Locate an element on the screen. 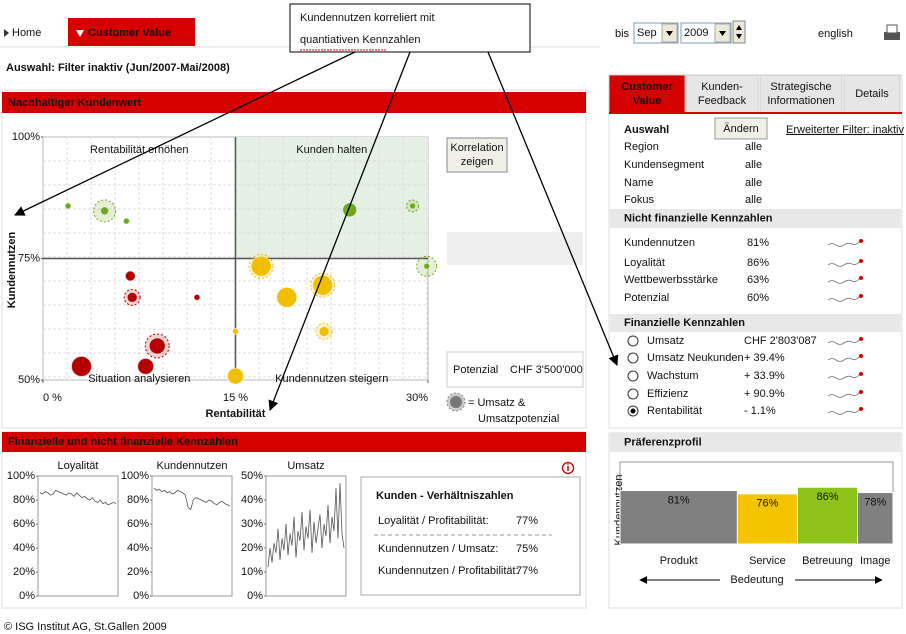 Image resolution: width=906 pixels, height=634 pixels. potential-value: CHF 3'500'000 is located at coordinates (546, 370).